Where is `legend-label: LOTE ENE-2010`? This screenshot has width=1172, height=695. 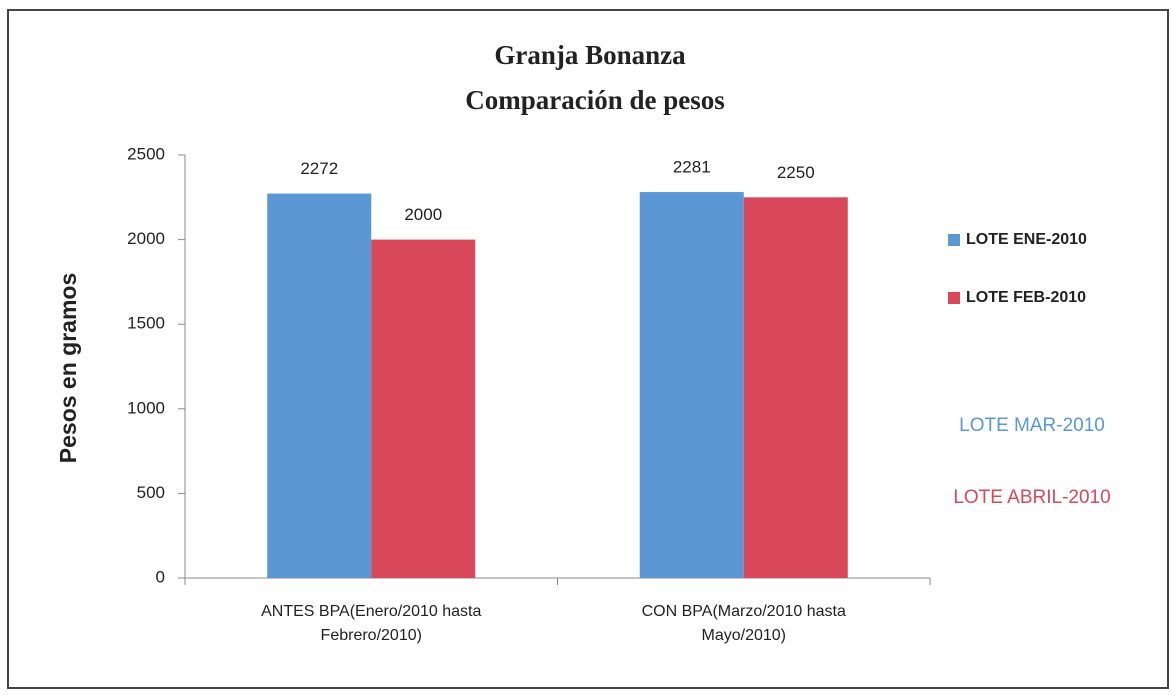
legend-label: LOTE ENE-2010 is located at coordinates (1026, 239).